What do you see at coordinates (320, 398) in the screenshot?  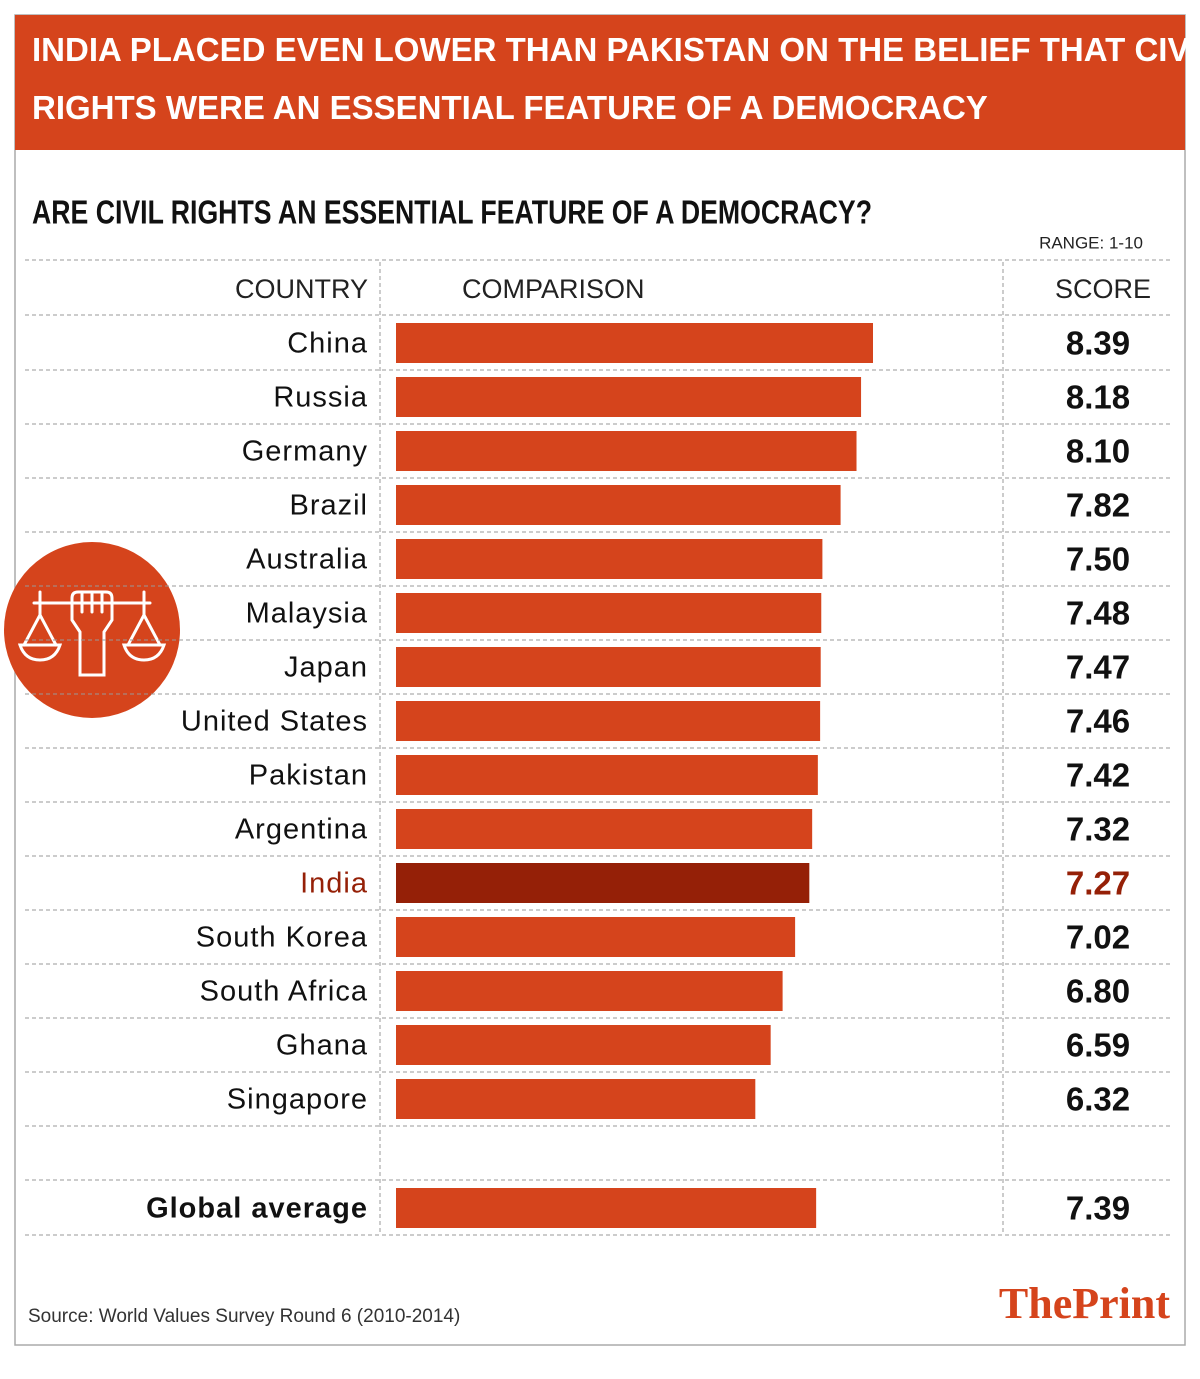 I see `category-label: Russia` at bounding box center [320, 398].